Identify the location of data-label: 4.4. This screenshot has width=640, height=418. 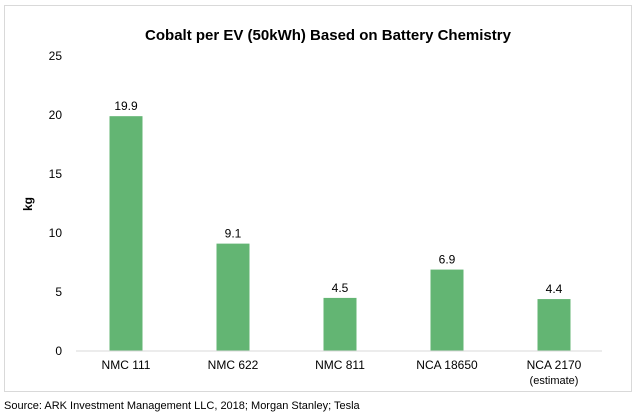
(554, 289).